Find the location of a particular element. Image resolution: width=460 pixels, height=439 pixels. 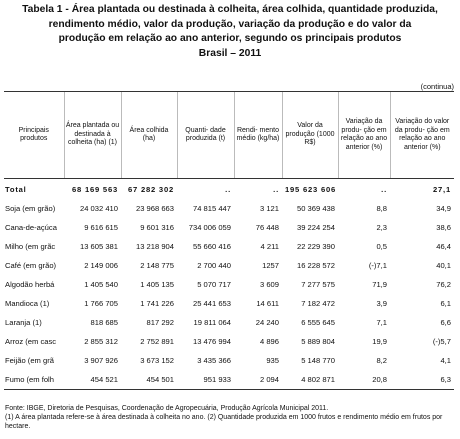

cell: 25 441 653 is located at coordinates (211, 303).